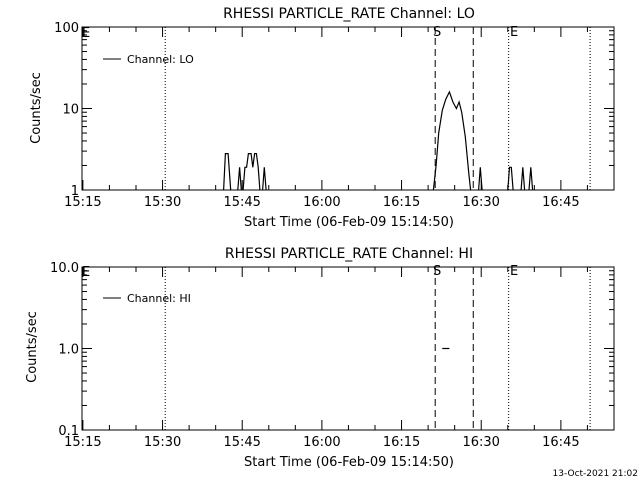 This screenshot has width=640, height=480. What do you see at coordinates (514, 271) in the screenshot?
I see `marker-label-e-hi: E` at bounding box center [514, 271].